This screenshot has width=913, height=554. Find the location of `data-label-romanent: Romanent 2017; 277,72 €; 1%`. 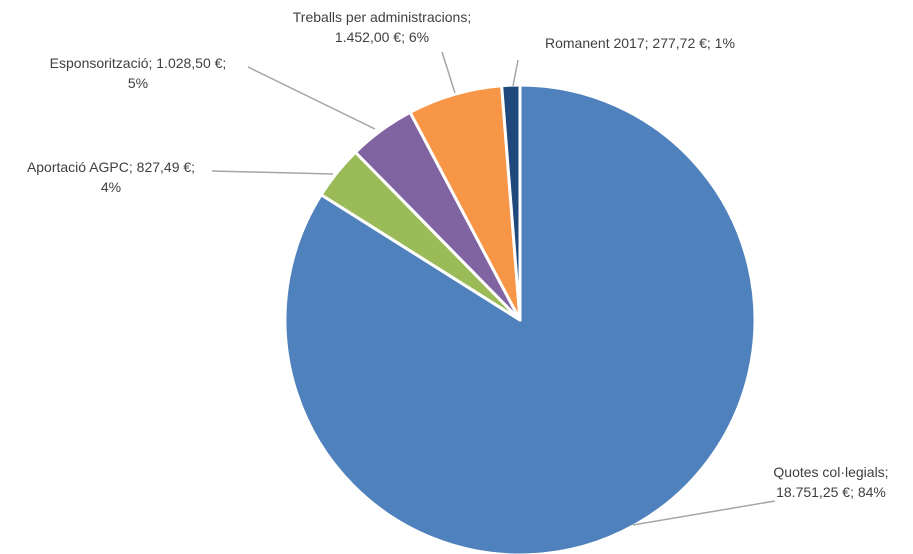

data-label-romanent: Romanent 2017; 277,72 €; 1% is located at coordinates (640, 43).